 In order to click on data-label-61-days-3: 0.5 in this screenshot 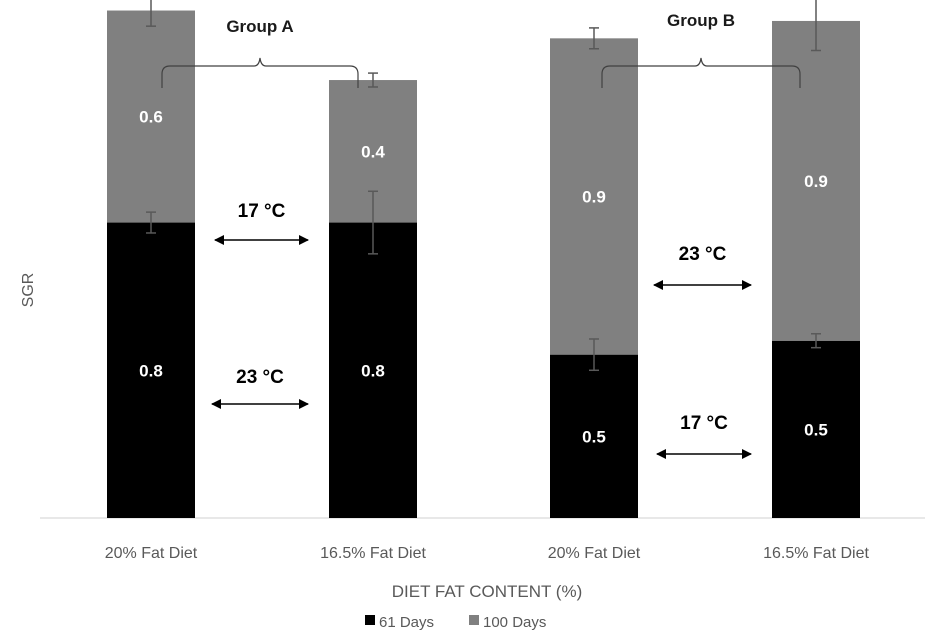, I will do `click(594, 436)`.